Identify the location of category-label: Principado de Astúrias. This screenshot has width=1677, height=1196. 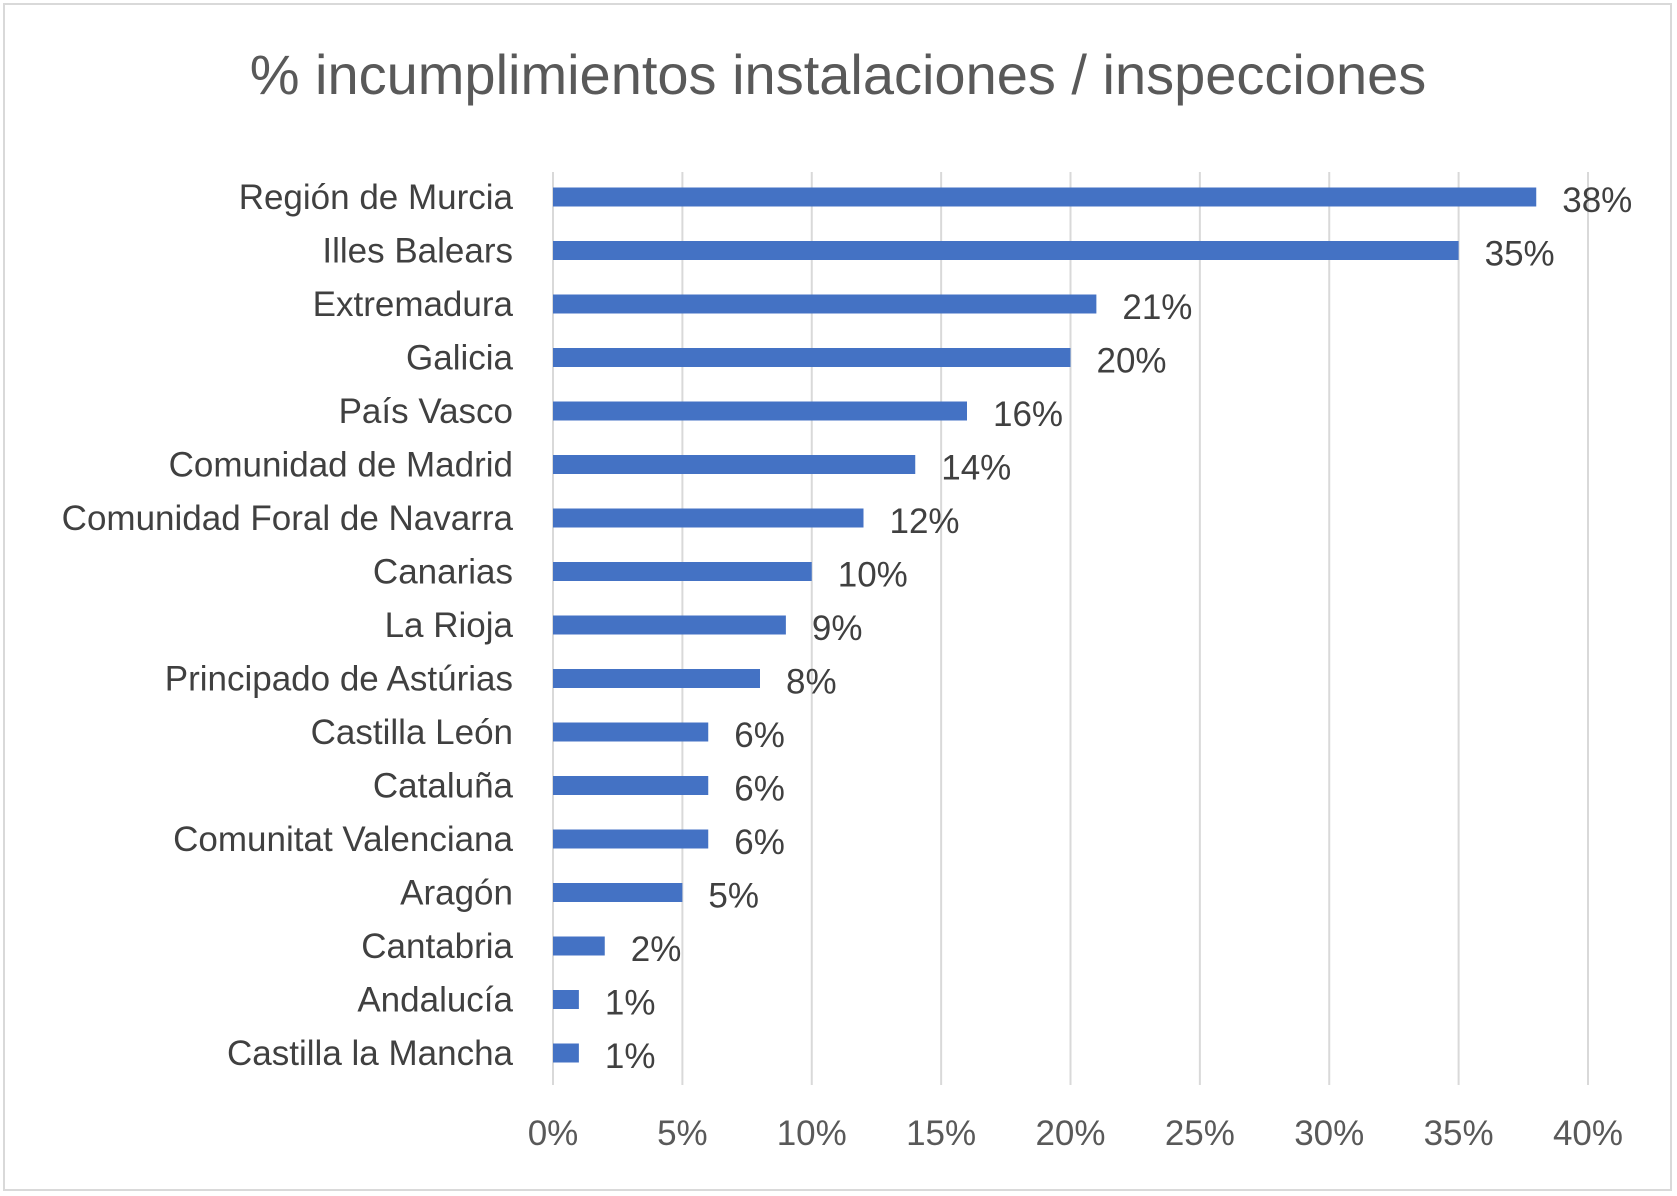
(339, 679).